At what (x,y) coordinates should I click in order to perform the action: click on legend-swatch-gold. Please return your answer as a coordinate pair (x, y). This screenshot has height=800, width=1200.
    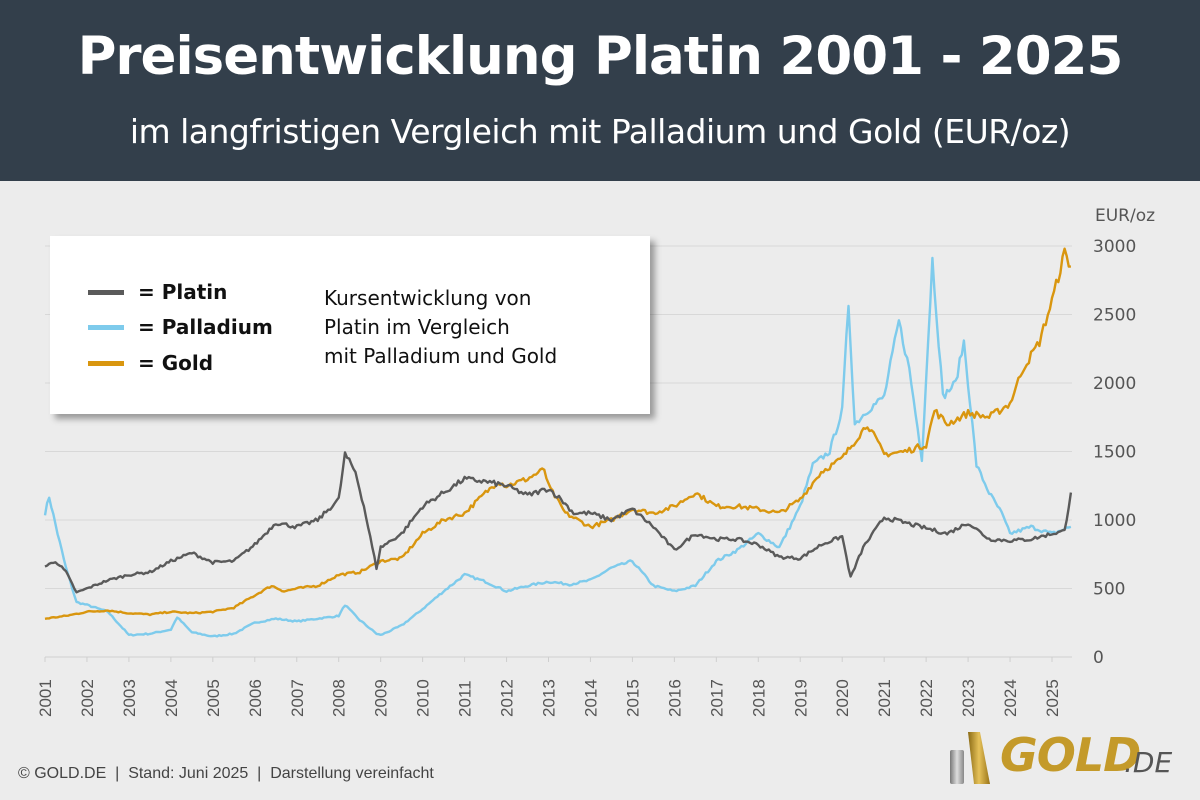
    Looking at the image, I should click on (106, 363).